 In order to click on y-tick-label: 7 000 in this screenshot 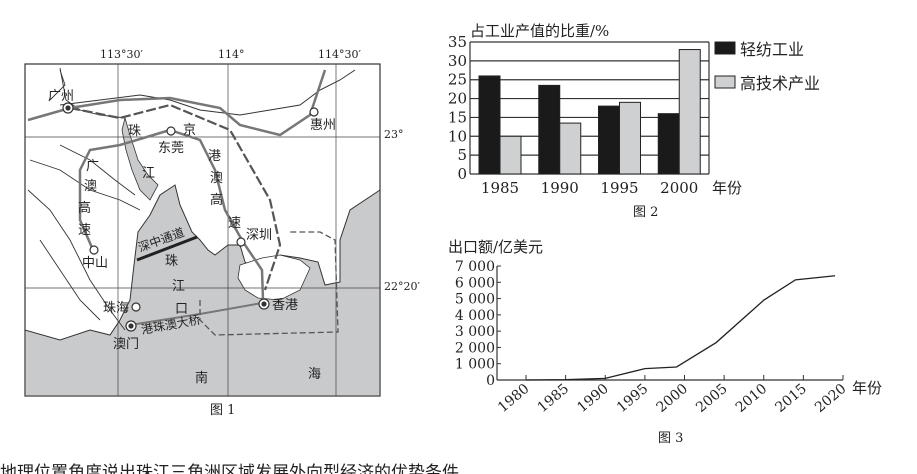, I will do `click(475, 267)`.